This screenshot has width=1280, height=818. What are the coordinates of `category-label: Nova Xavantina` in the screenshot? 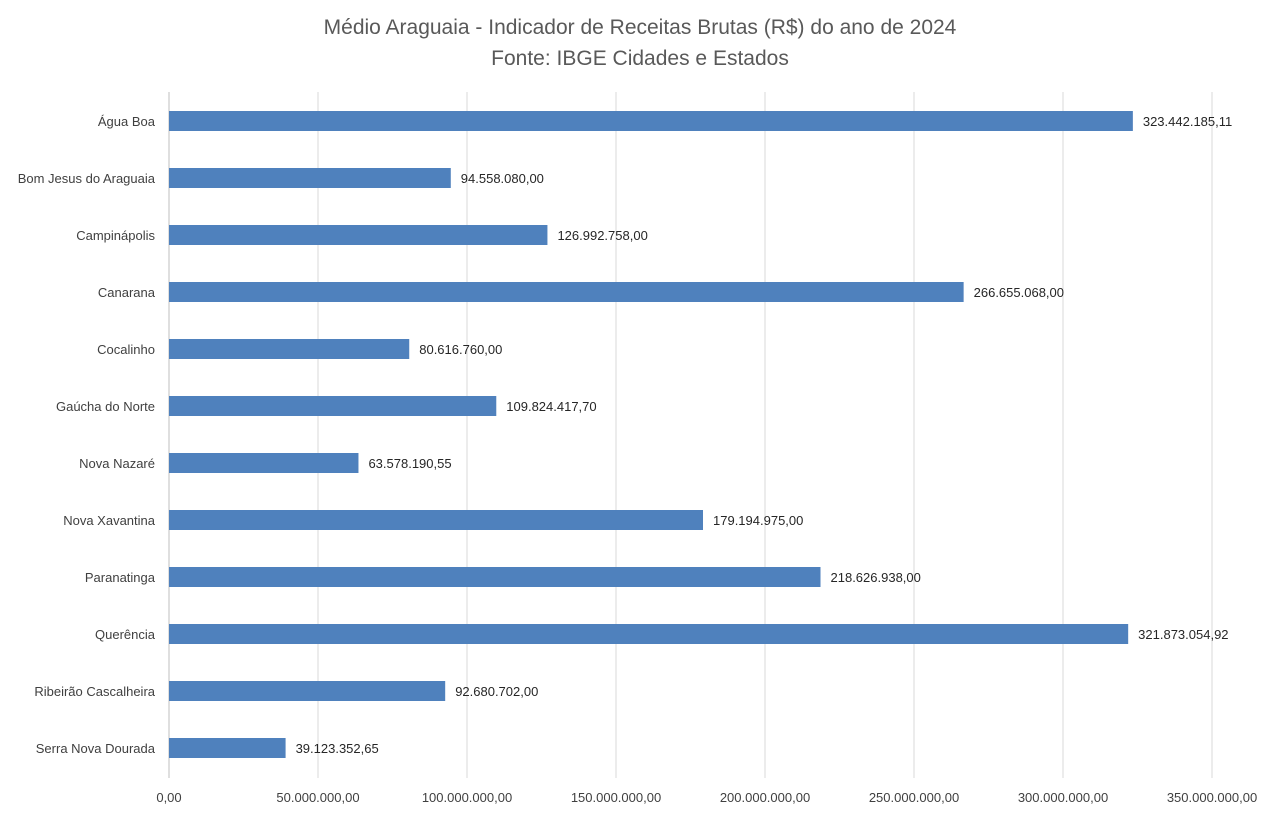 It's located at (109, 520).